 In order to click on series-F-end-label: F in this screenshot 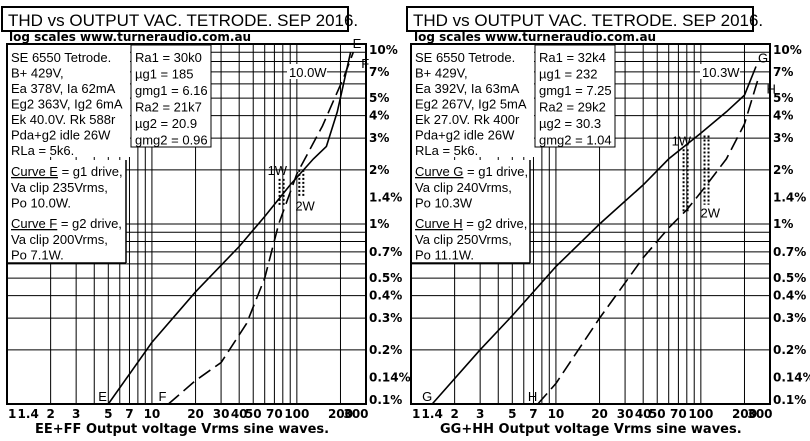, I will do `click(365, 63)`.